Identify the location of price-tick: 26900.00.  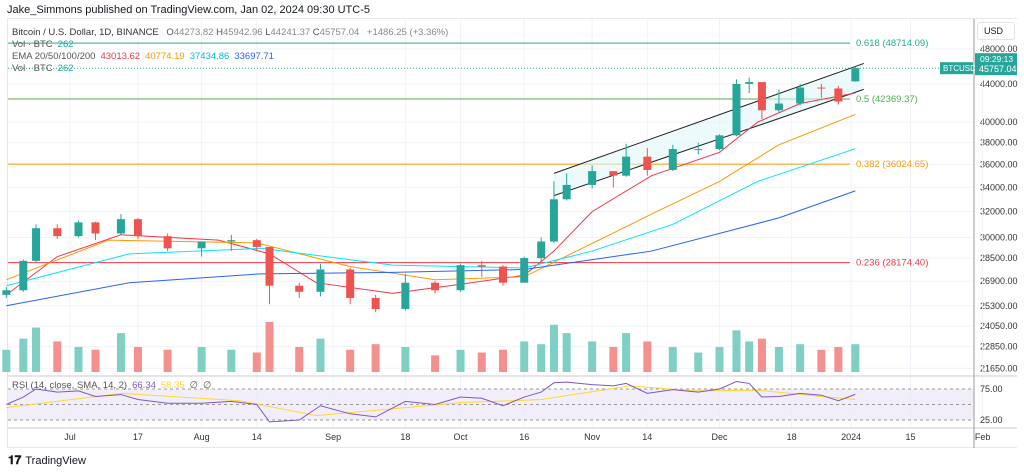
(999, 281).